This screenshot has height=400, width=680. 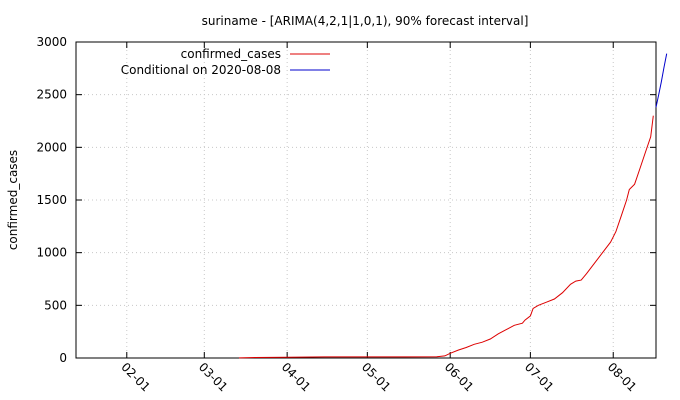 What do you see at coordinates (63, 358) in the screenshot?
I see `y-tick-label: 0` at bounding box center [63, 358].